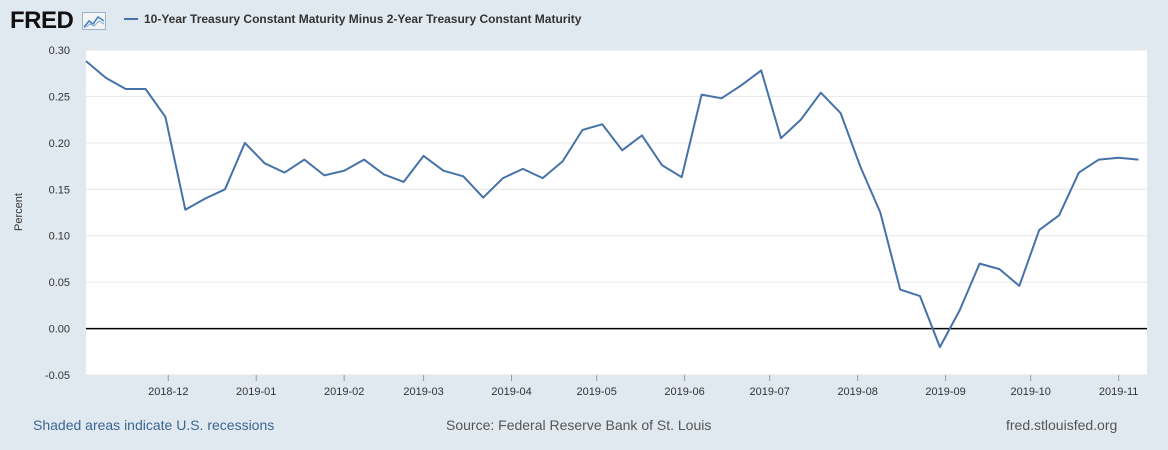 This screenshot has width=1168, height=450. Describe the element at coordinates (59, 51) in the screenshot. I see `y-tick-label: 0.30` at that location.